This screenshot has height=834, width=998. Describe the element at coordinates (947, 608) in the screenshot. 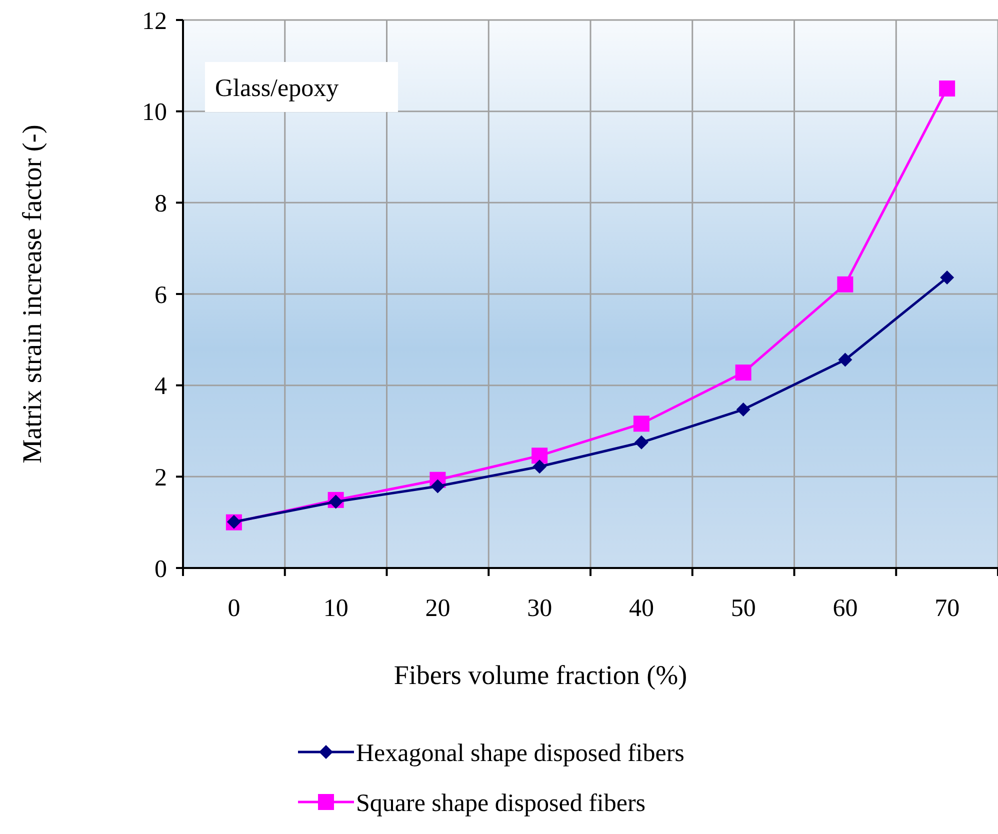

I see `x-tick-label: 70` at that location.